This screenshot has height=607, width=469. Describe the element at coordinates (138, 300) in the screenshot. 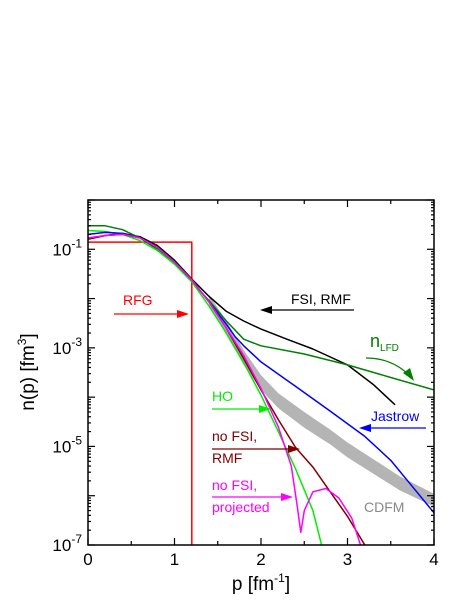

I see `rfg-label: RFG` at that location.